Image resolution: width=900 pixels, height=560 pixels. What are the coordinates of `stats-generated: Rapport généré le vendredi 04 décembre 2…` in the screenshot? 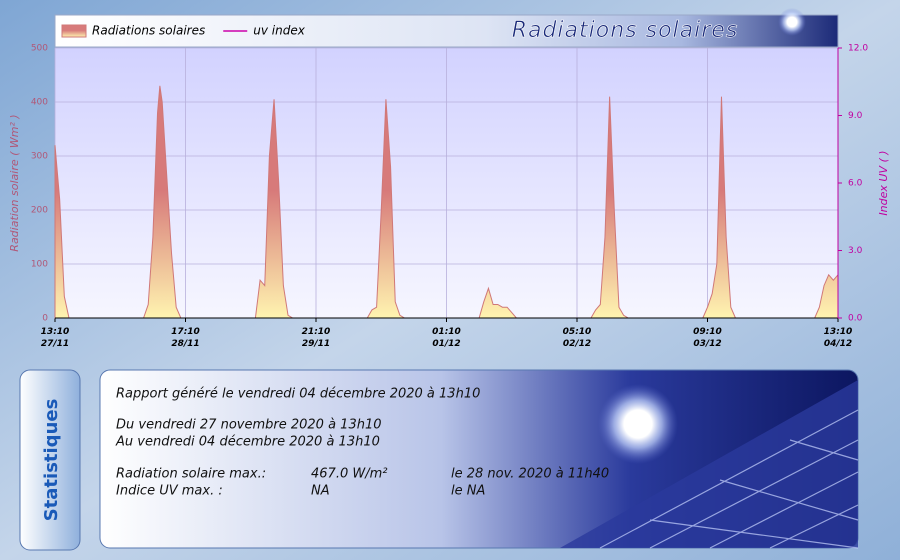 It's located at (298, 394).